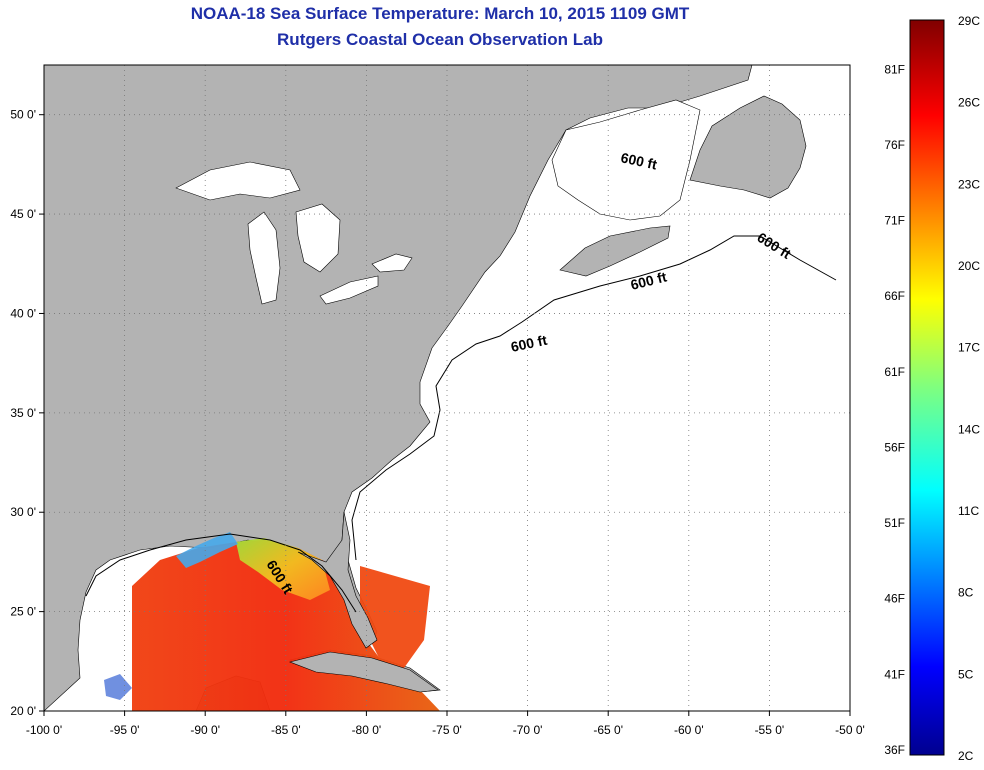  What do you see at coordinates (770, 730) in the screenshot?
I see `longitude-tick-label: -55 0'` at bounding box center [770, 730].